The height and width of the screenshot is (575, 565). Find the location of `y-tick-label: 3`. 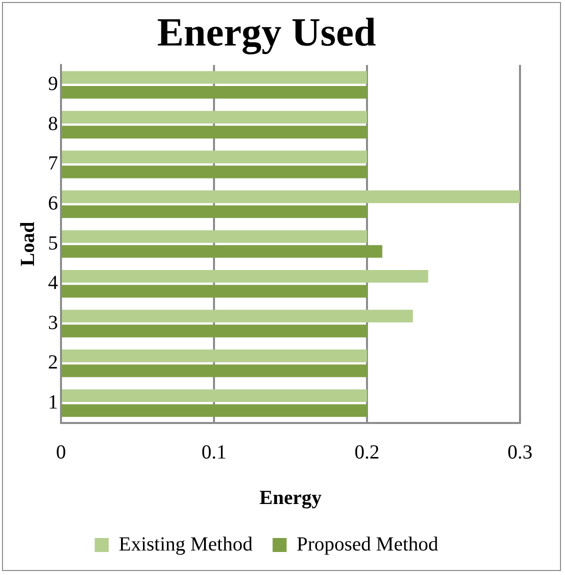

y-tick-label: 3 is located at coordinates (53, 323).